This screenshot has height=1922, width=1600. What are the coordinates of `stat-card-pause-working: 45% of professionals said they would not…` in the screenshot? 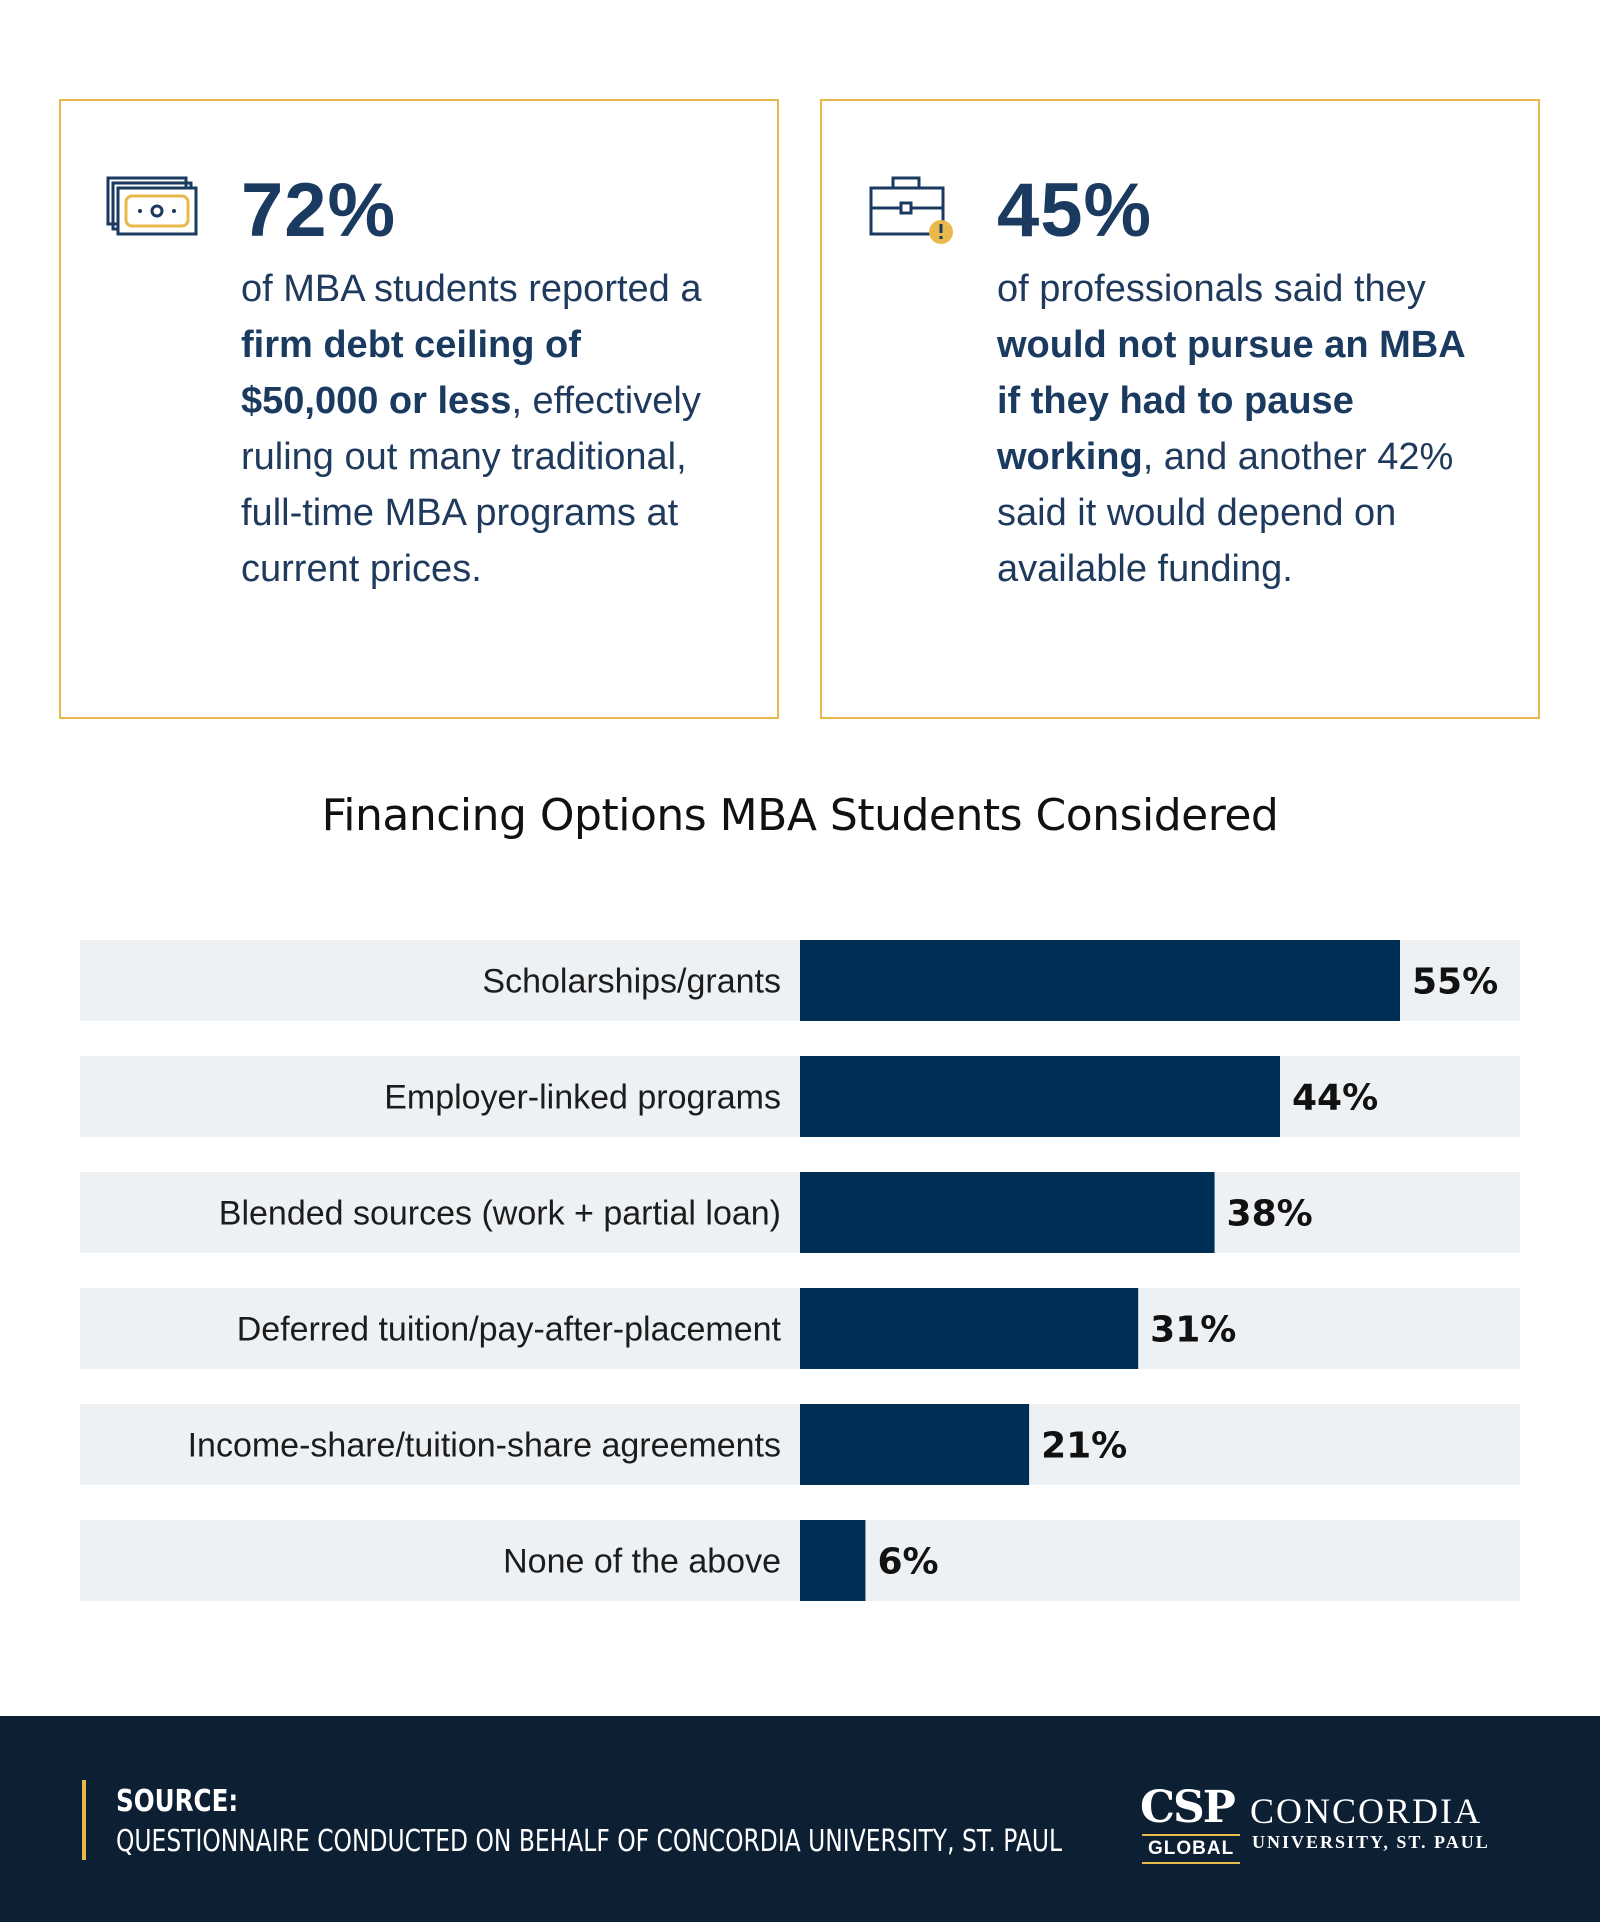 It's located at (1180, 409).